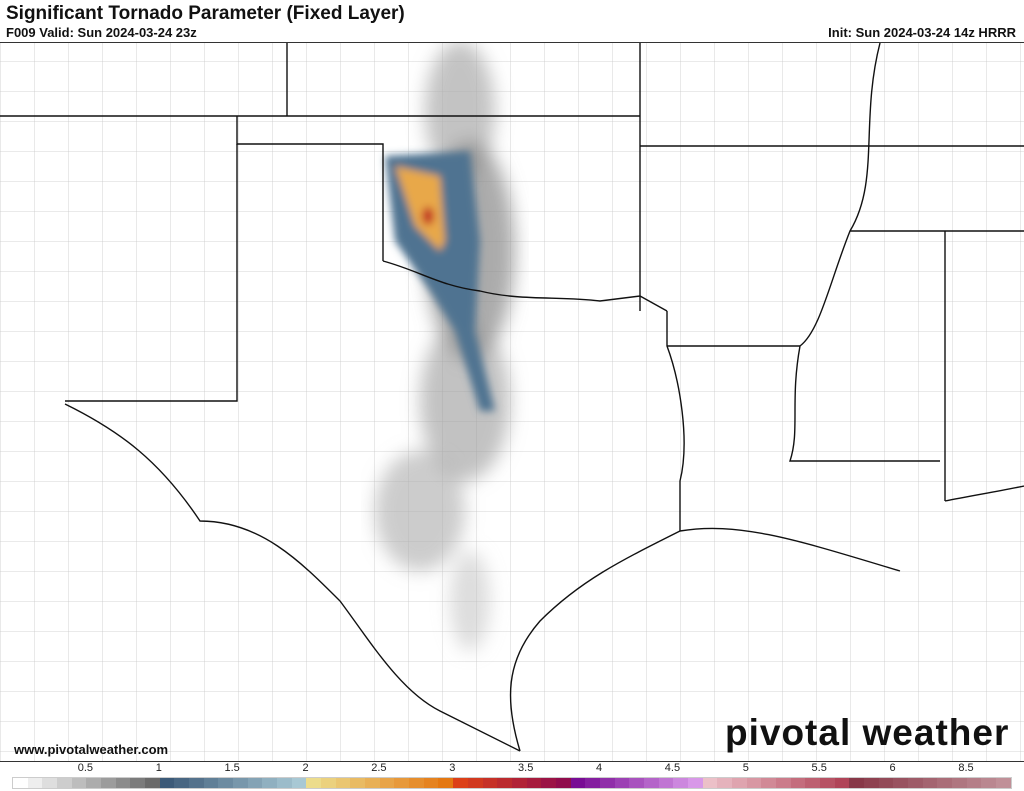 The width and height of the screenshot is (1024, 791). Describe the element at coordinates (452, 768) in the screenshot. I see `colorbar-tick-label: 3` at that location.